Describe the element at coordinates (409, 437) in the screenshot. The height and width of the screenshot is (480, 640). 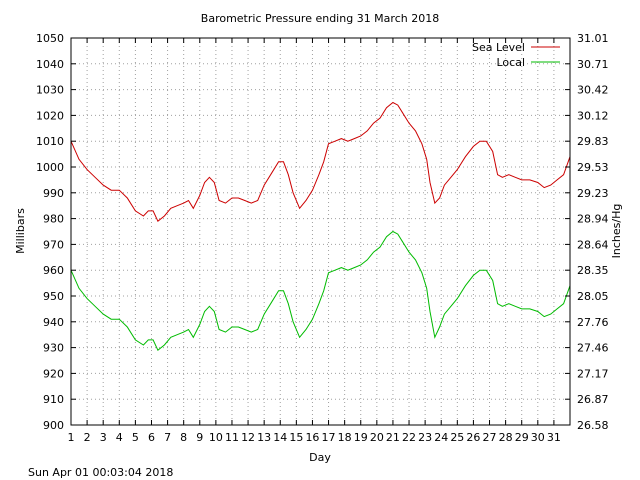
I see `x-tick-label: 22` at that location.